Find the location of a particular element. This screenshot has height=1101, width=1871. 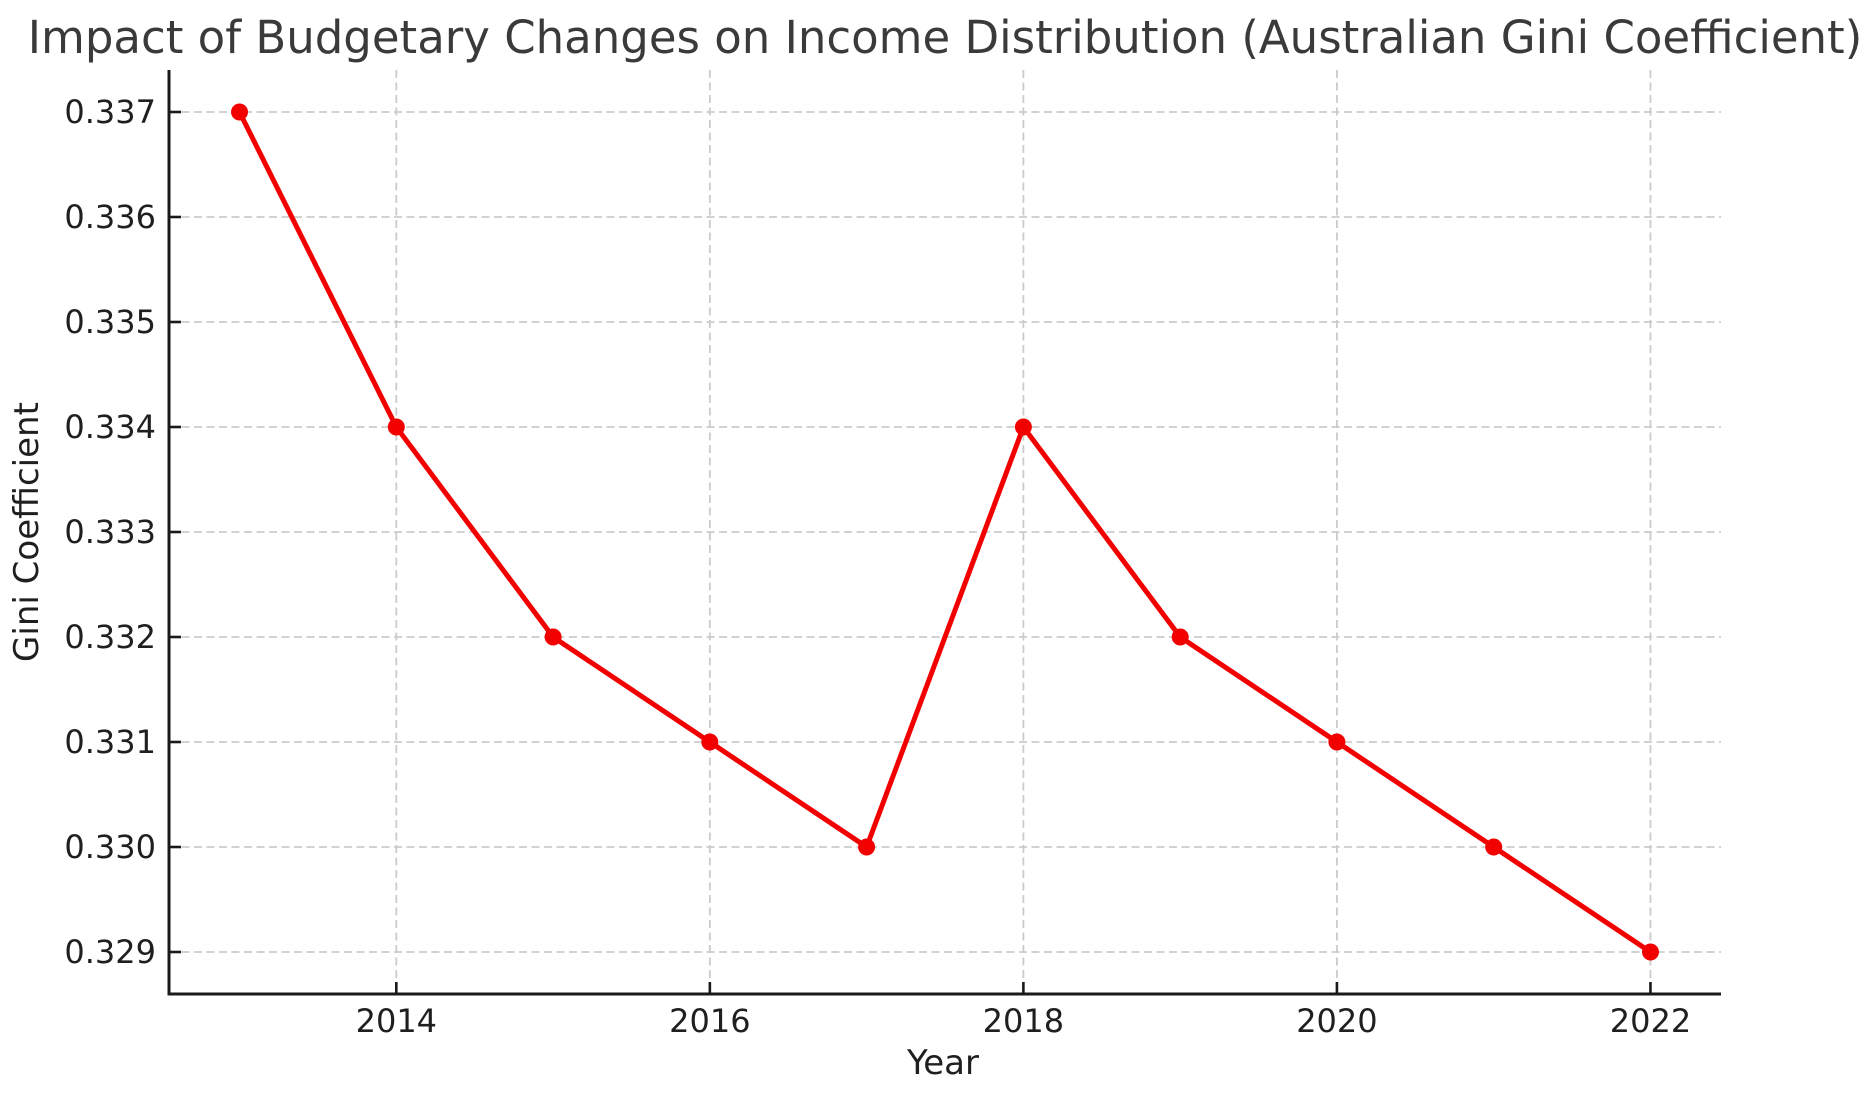

x-axis-label: Year is located at coordinates (942, 1063).